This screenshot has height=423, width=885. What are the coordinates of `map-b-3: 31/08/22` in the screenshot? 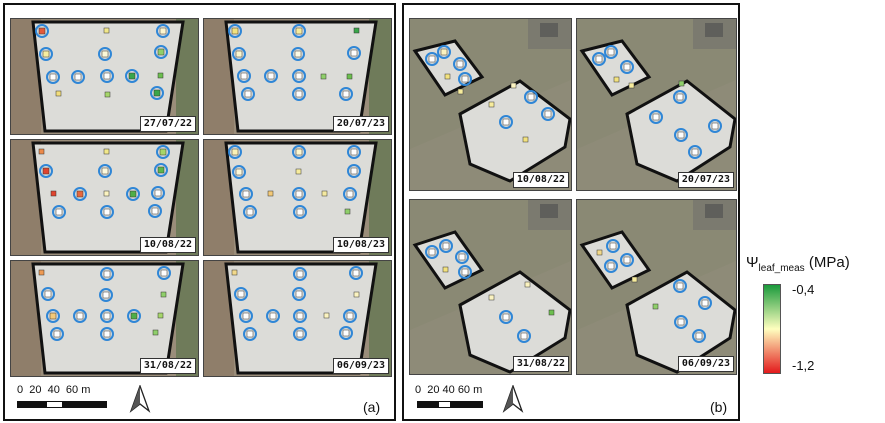 It's located at (490, 287).